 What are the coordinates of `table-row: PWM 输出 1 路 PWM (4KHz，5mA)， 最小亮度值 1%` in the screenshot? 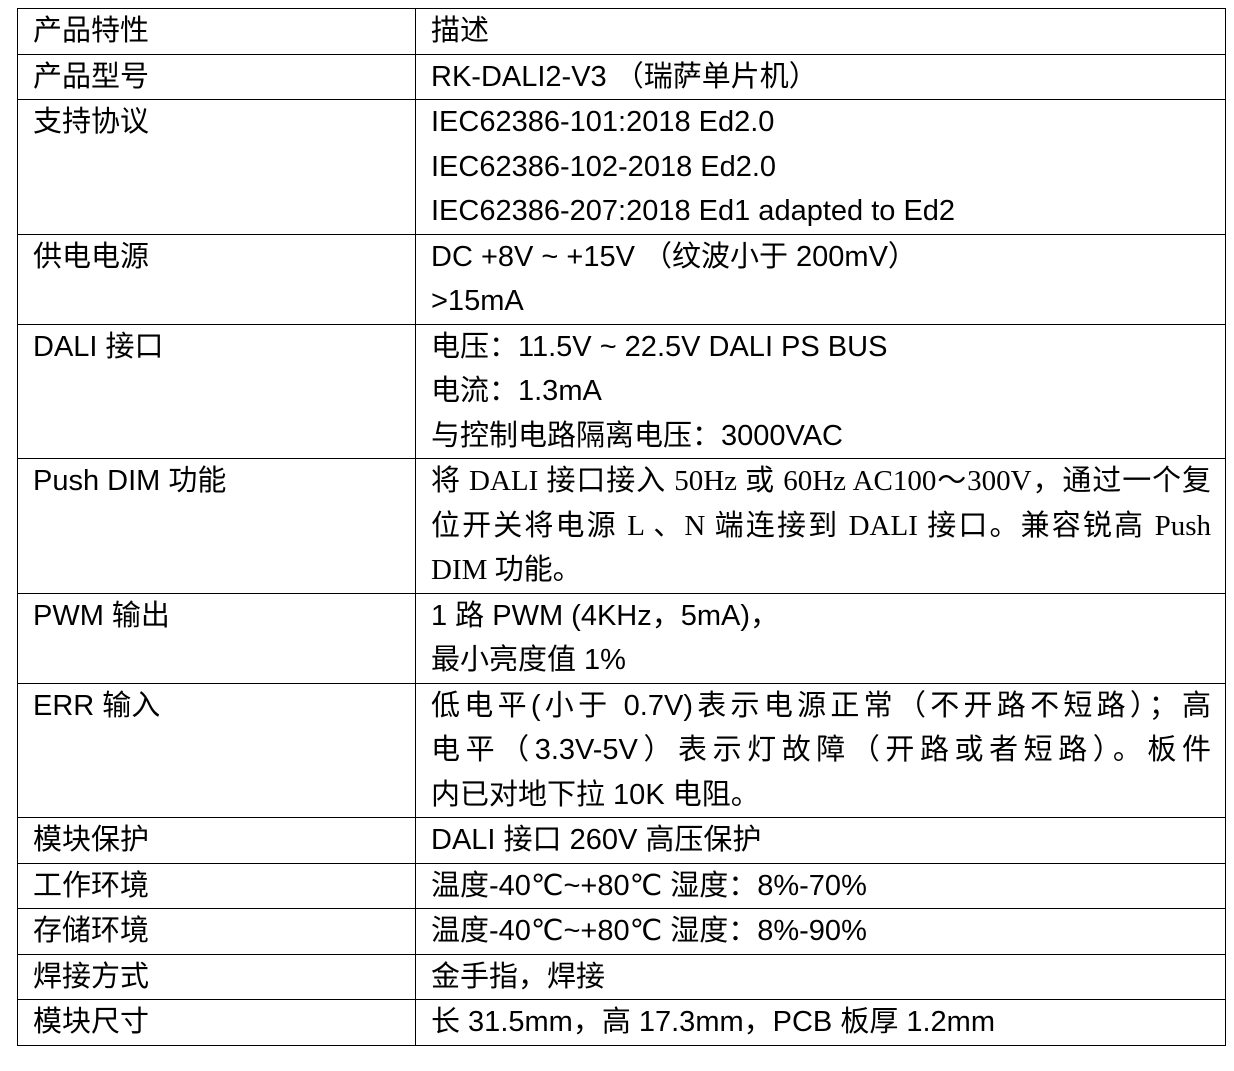 It's located at (621, 638).